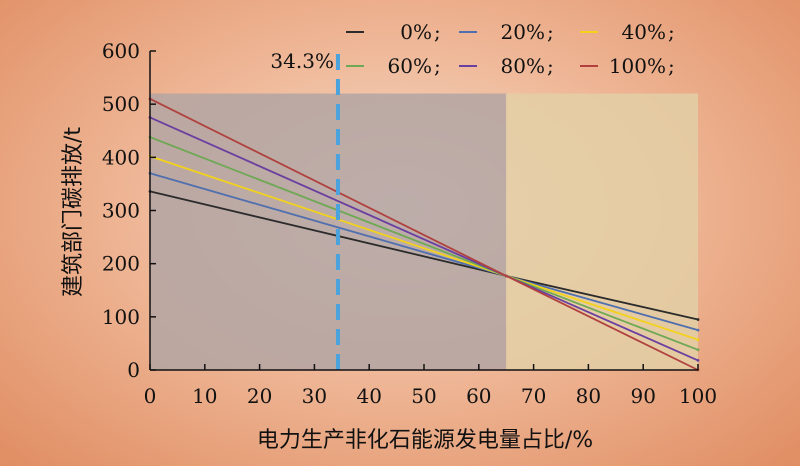 This screenshot has height=466, width=800. Describe the element at coordinates (698, 396) in the screenshot. I see `x-tick-label: 100` at that location.